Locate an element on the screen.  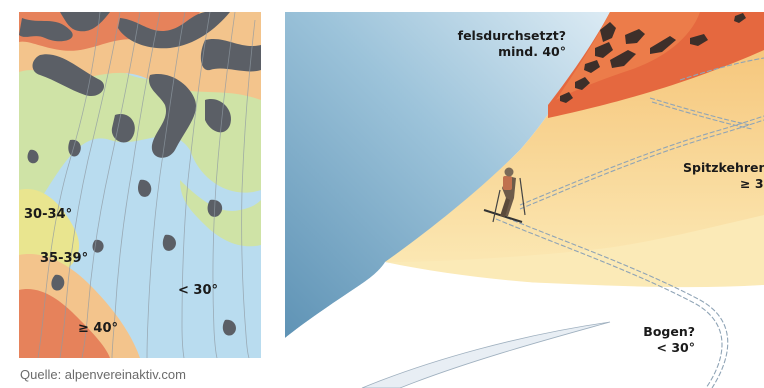
lower-track is located at coordinates (486, 354).